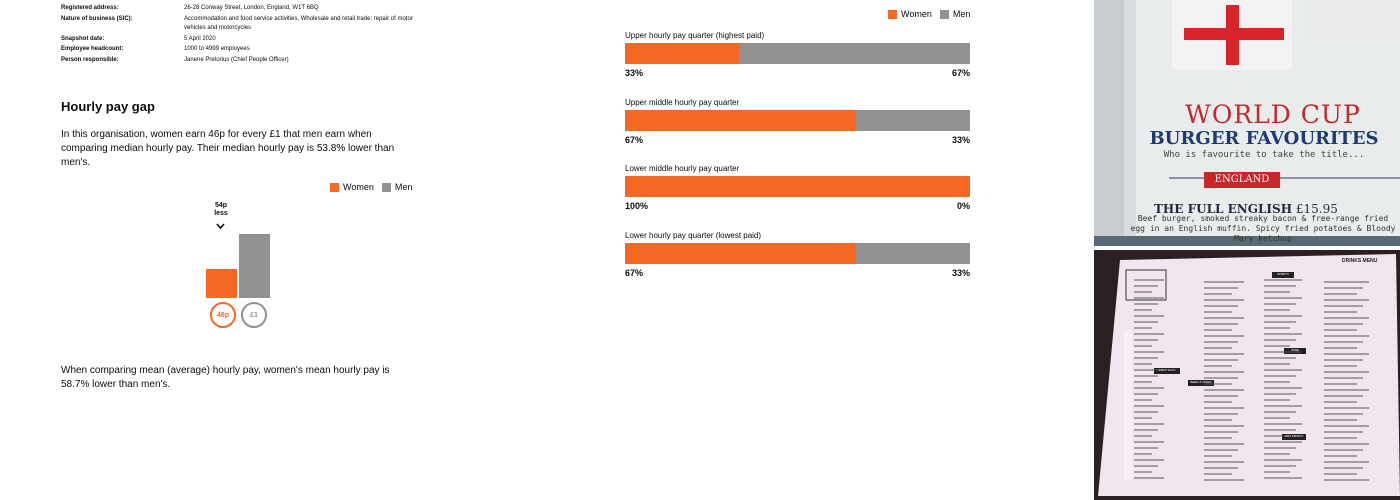 The height and width of the screenshot is (500, 1400). Describe the element at coordinates (97, 19) in the screenshot. I see `detail-label: Nature of business (SIC):` at that location.